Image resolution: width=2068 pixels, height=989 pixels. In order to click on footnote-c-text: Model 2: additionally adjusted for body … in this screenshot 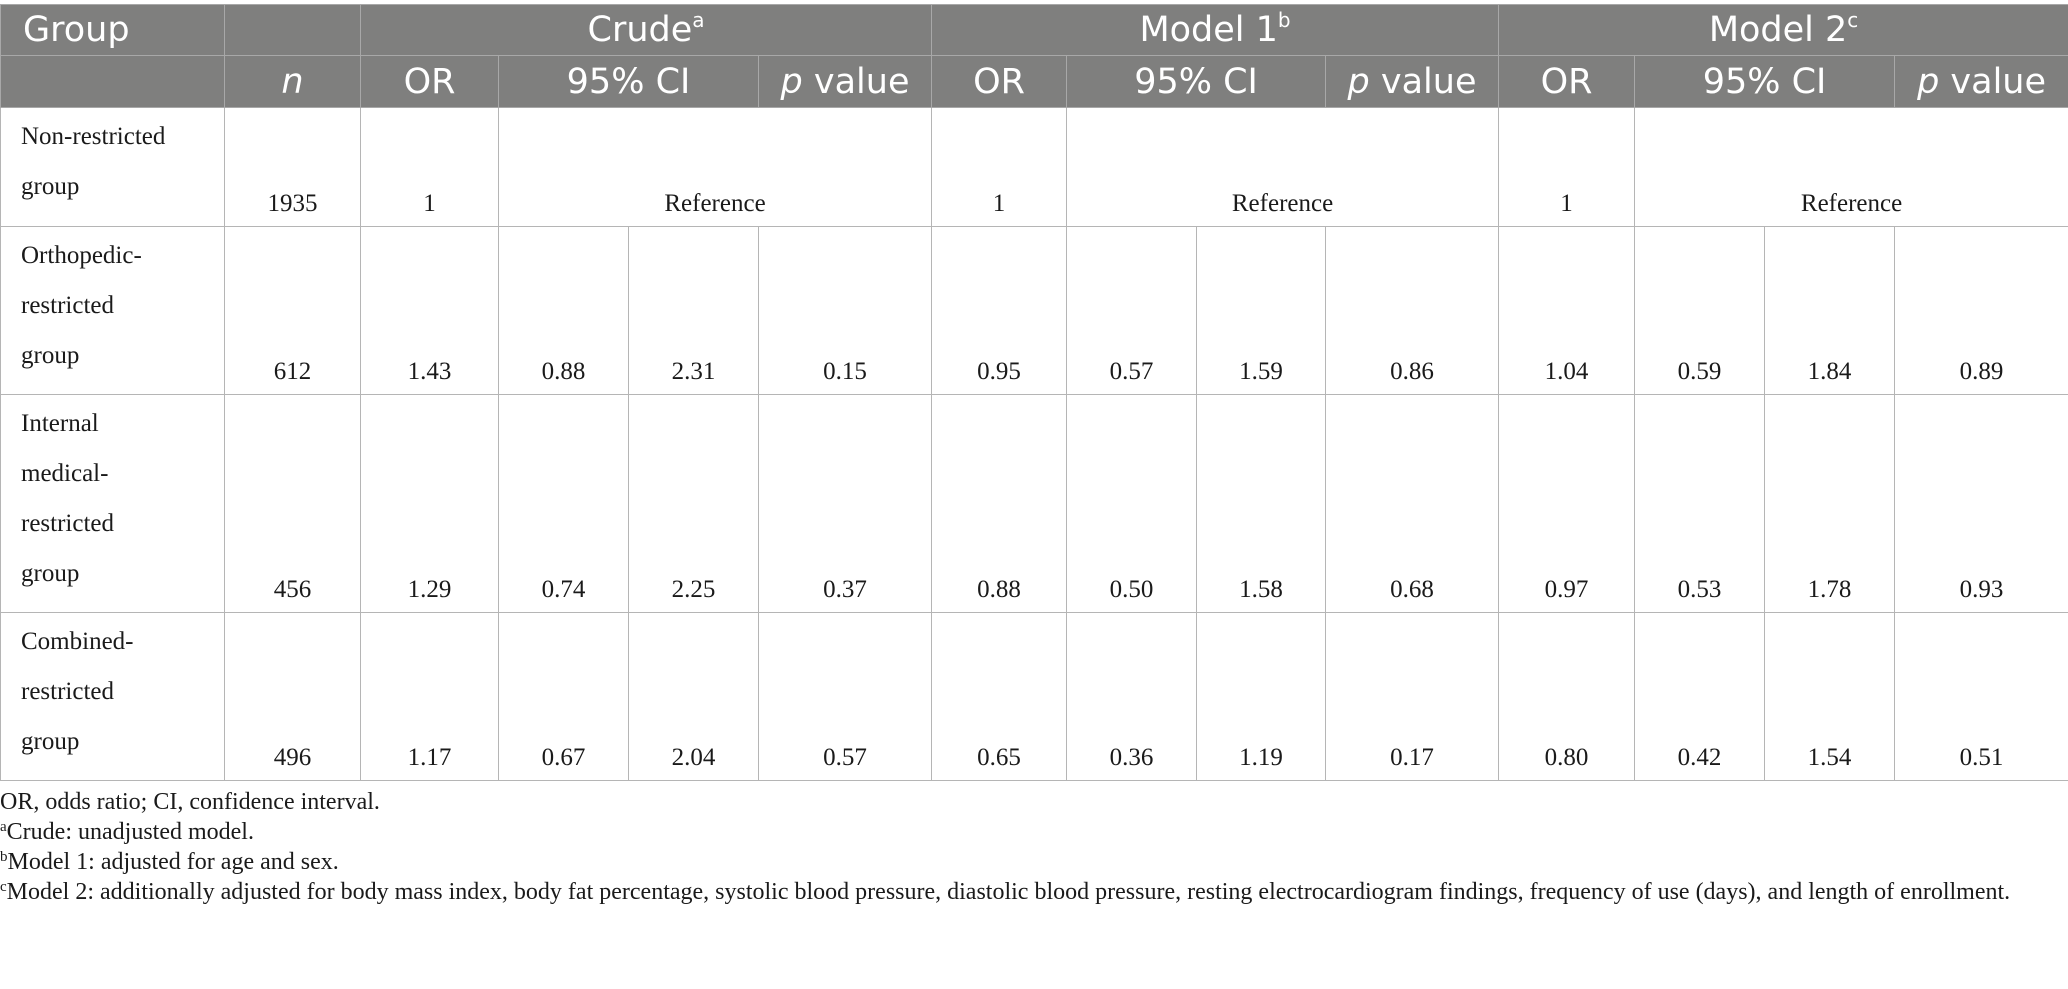, I will do `click(1008, 892)`.